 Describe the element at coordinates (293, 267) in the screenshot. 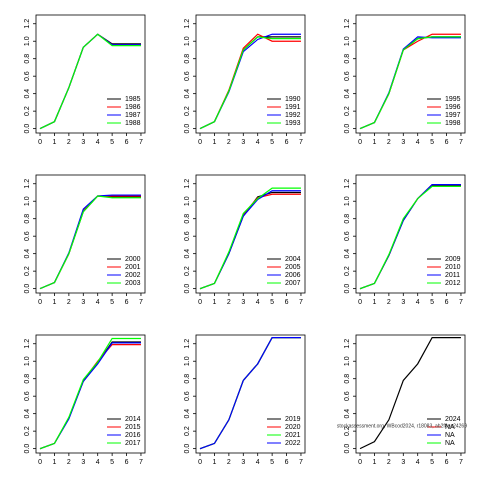

I see `legend-label: 2005` at that location.